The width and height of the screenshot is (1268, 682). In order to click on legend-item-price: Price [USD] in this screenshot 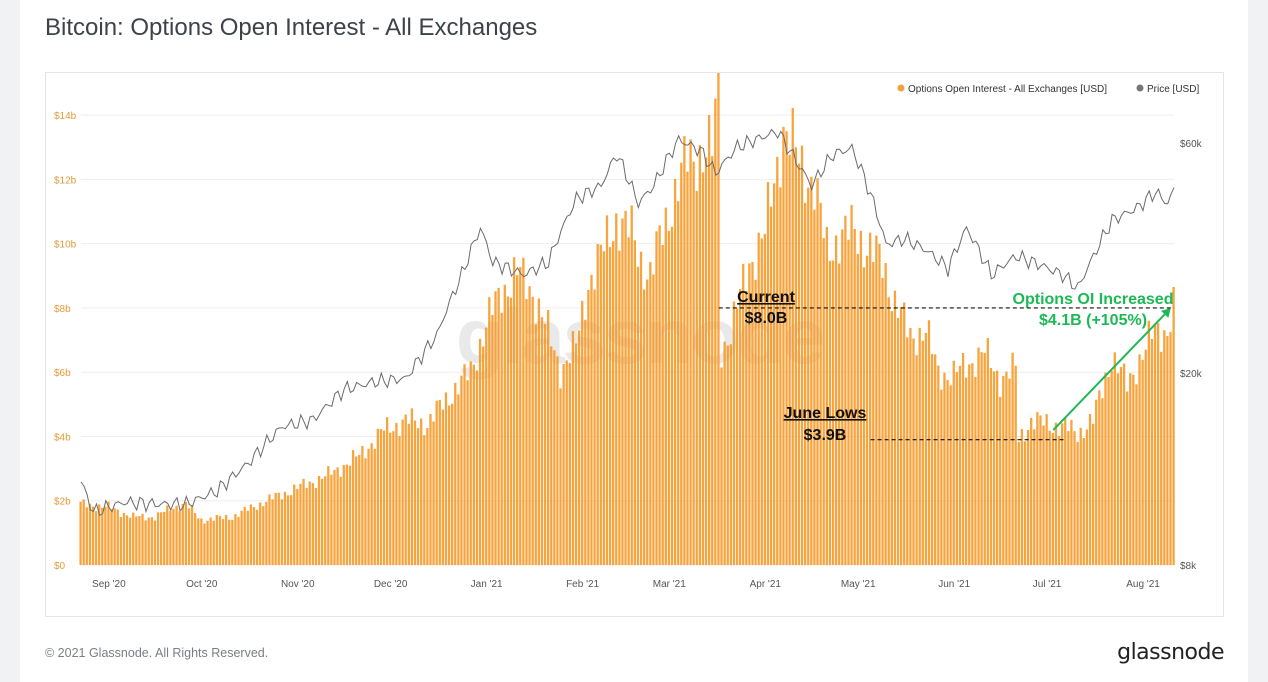, I will do `click(1168, 89)`.